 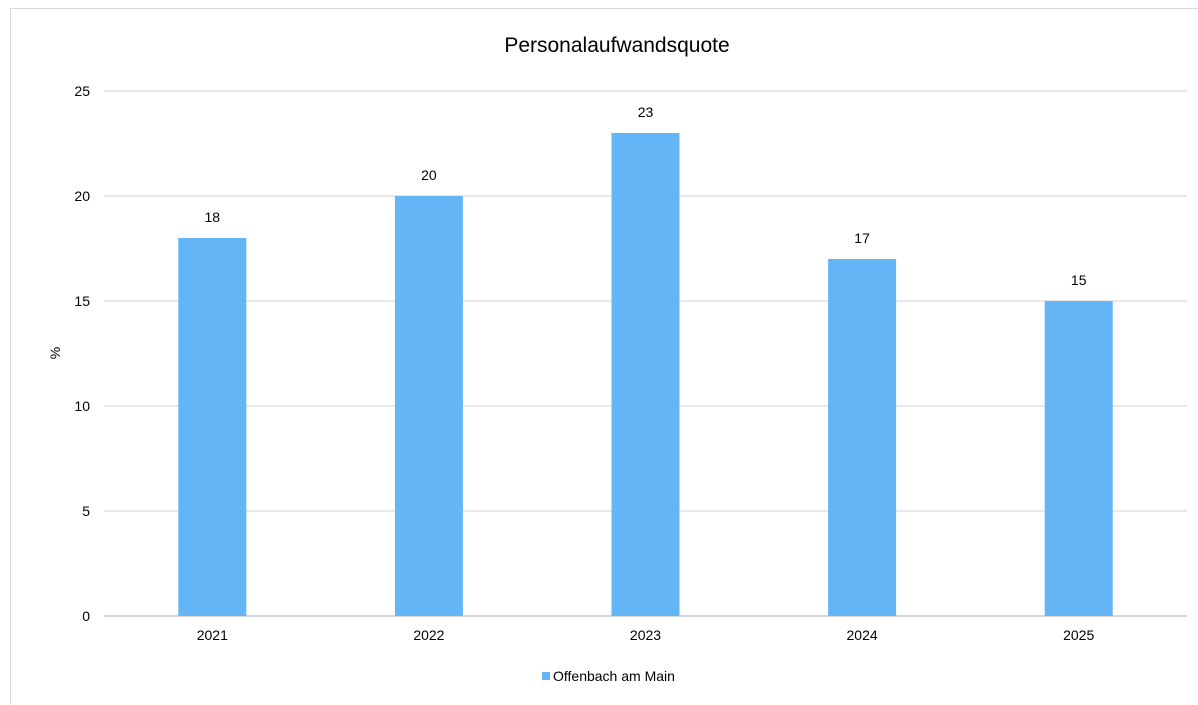 What do you see at coordinates (862, 238) in the screenshot?
I see `data-label-2024: 17` at bounding box center [862, 238].